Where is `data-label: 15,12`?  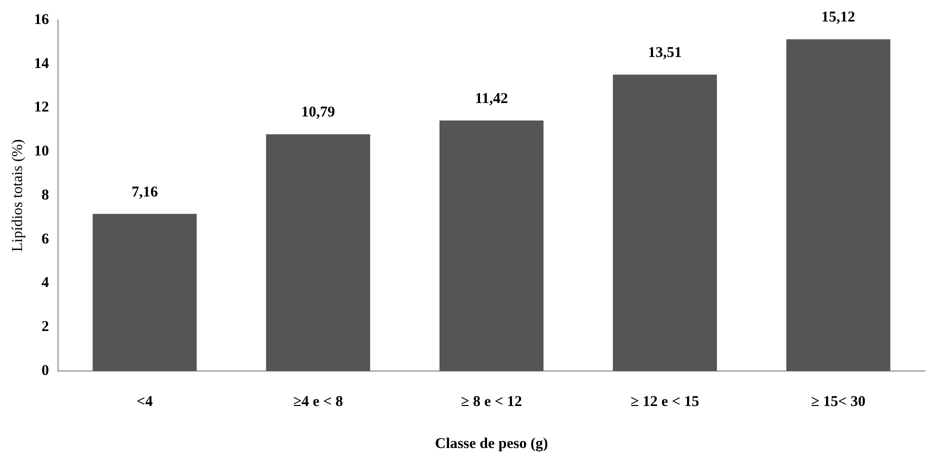
data-label: 15,12 is located at coordinates (838, 18).